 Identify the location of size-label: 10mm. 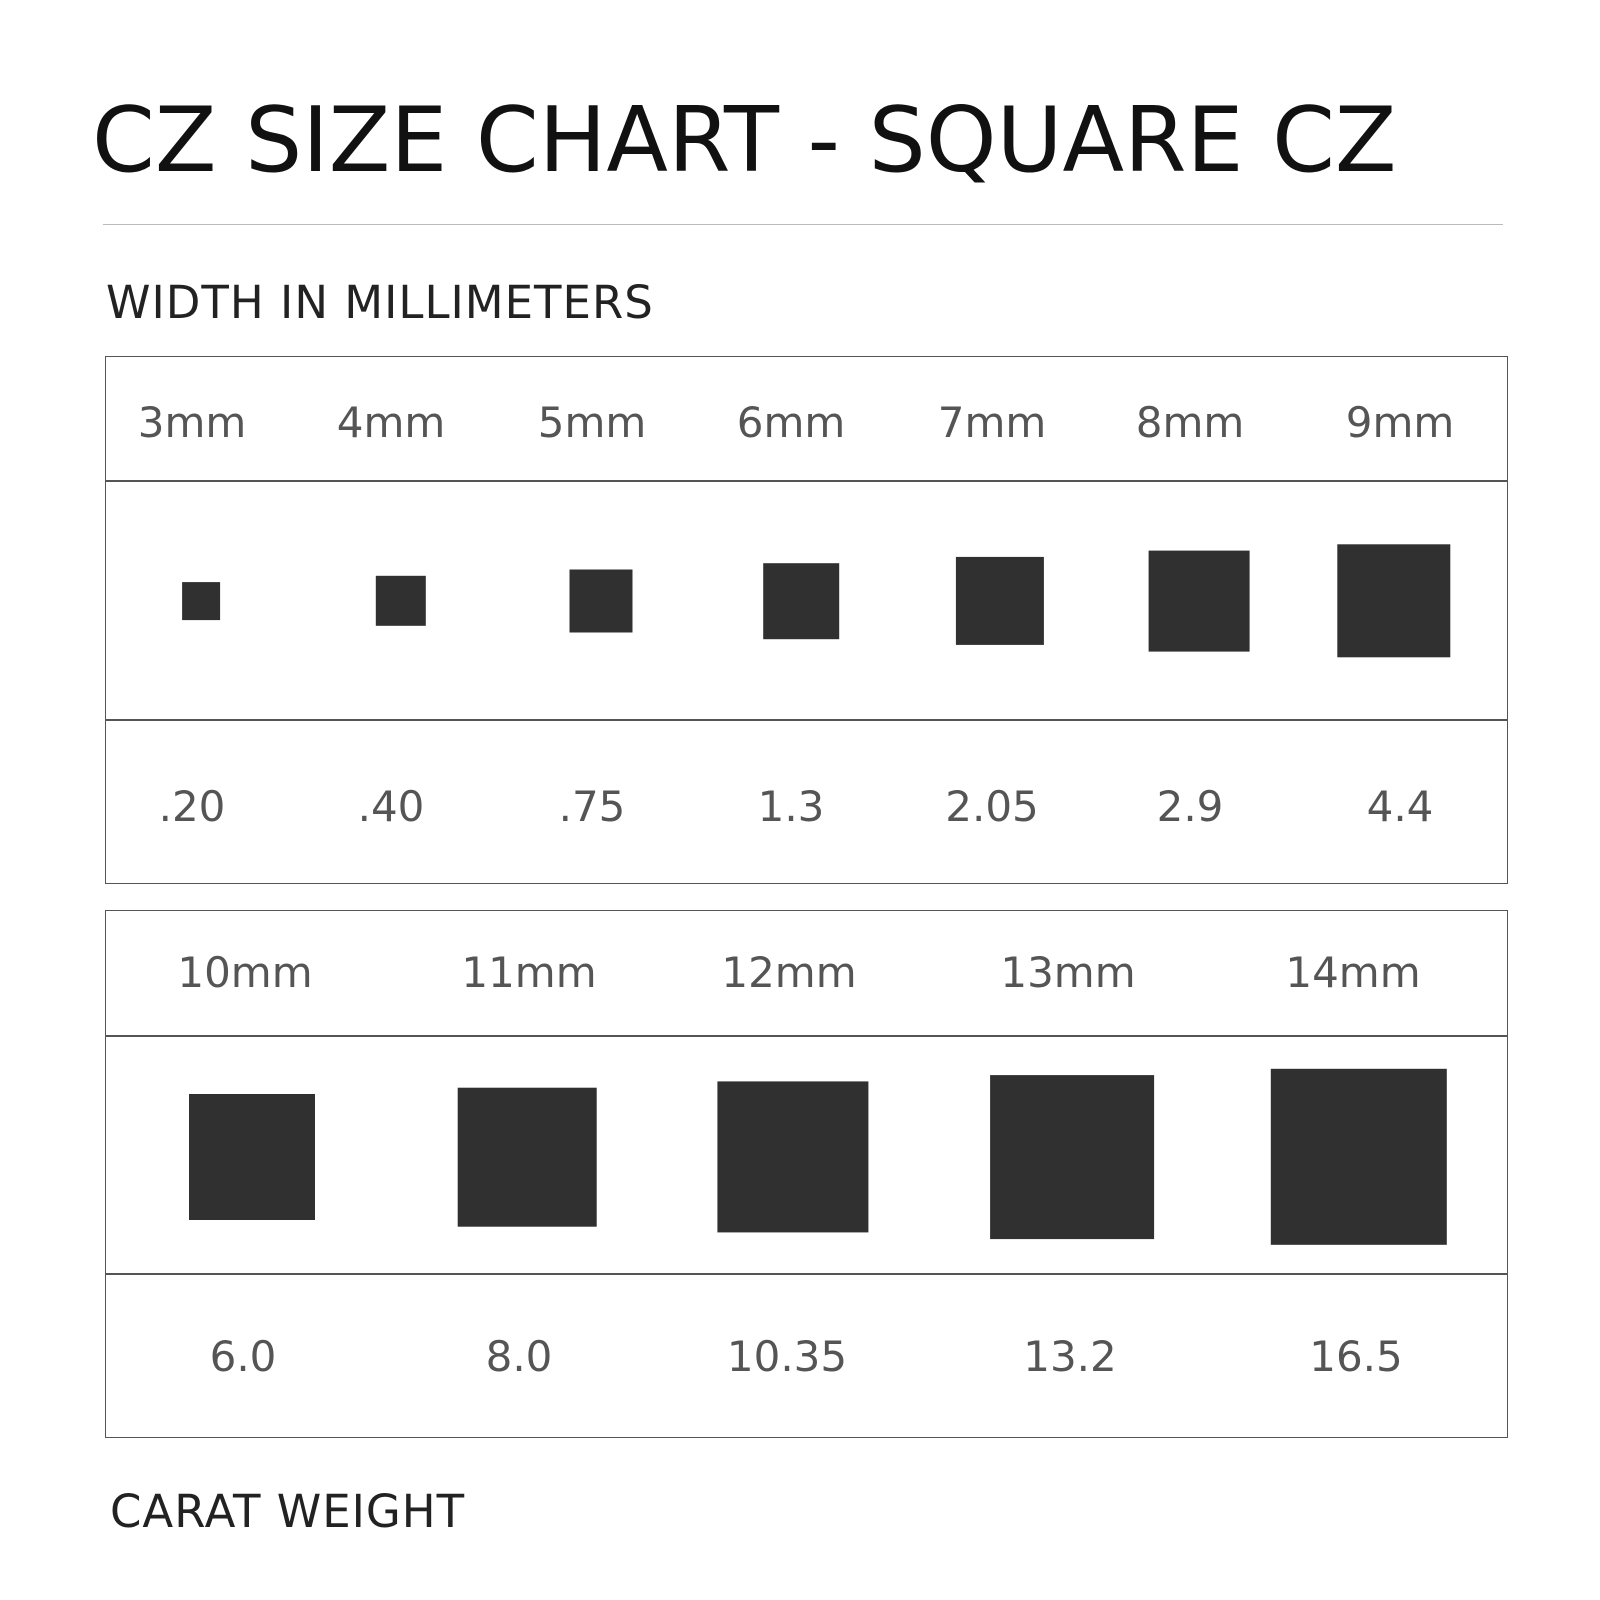
(245, 972).